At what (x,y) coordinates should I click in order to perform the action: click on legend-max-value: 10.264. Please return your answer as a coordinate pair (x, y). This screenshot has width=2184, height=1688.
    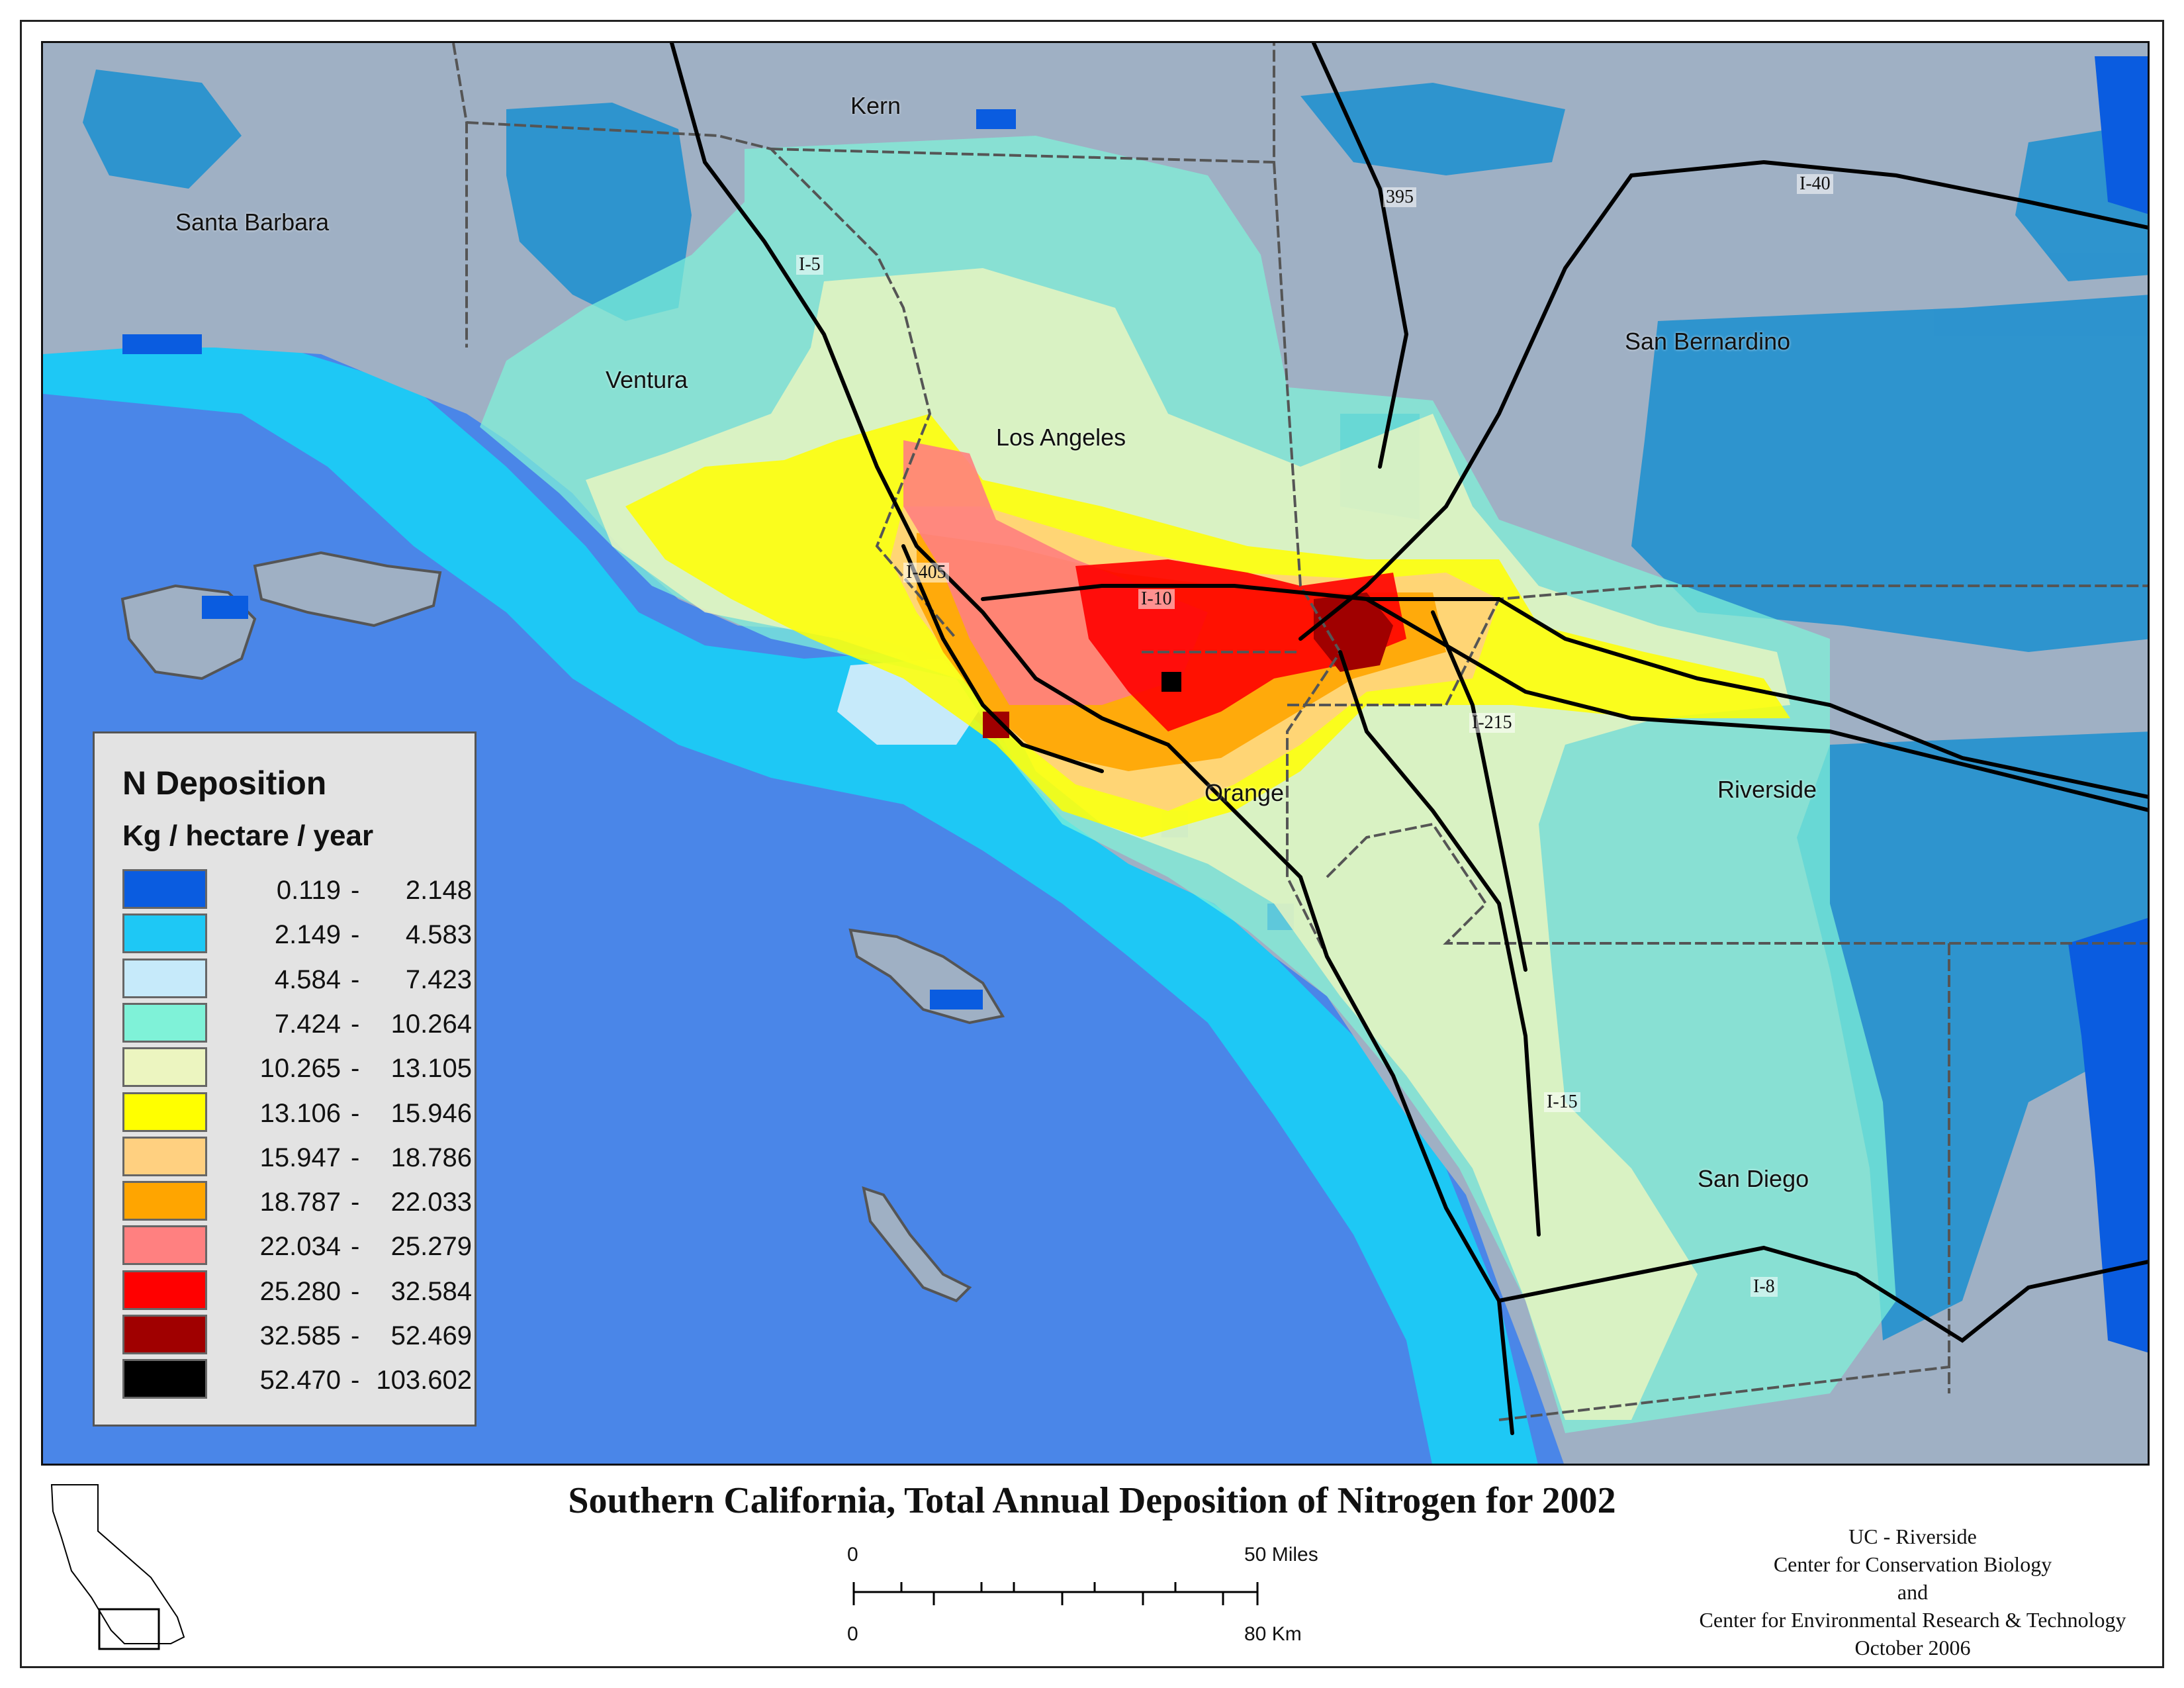
    Looking at the image, I should click on (431, 1024).